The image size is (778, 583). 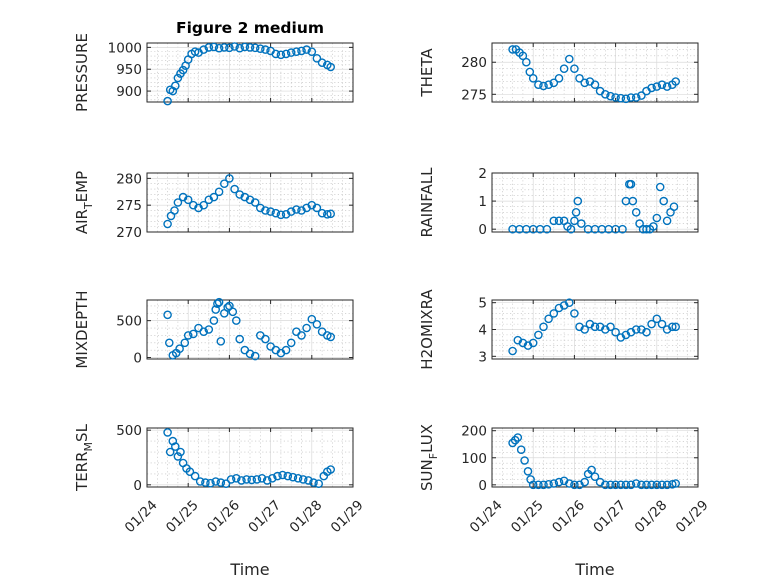 I want to click on series-mixdepth, so click(x=249, y=329).